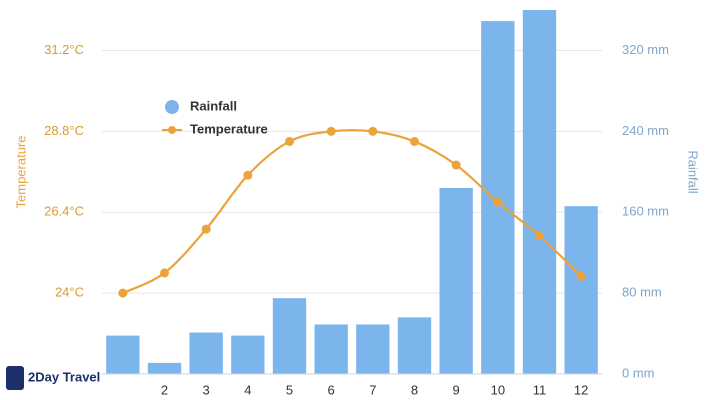 This screenshot has width=711, height=400. What do you see at coordinates (206, 389) in the screenshot?
I see `x-tick-label: 3` at bounding box center [206, 389].